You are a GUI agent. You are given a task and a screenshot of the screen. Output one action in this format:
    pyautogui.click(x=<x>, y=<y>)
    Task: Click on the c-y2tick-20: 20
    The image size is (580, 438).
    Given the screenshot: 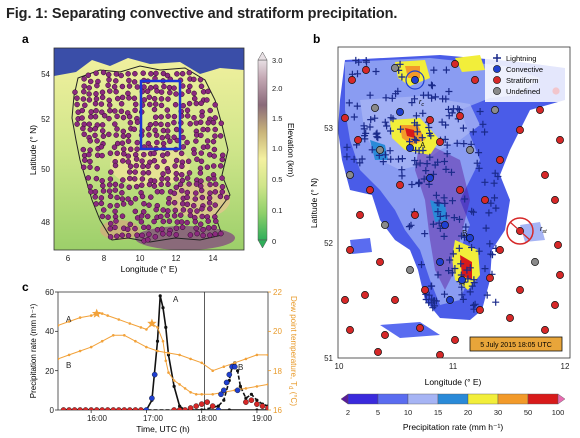 What is the action you would take?
    pyautogui.click(x=277, y=331)
    